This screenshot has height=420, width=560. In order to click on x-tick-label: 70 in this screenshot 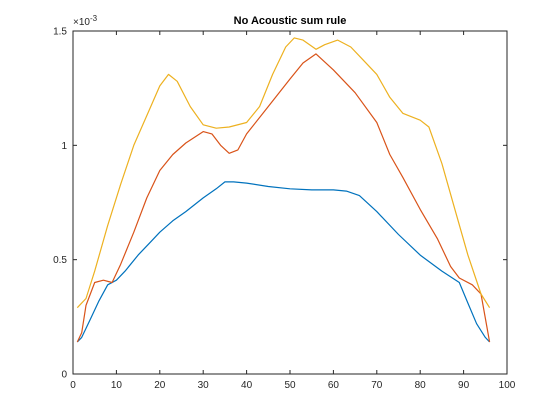, I will do `click(377, 385)`.